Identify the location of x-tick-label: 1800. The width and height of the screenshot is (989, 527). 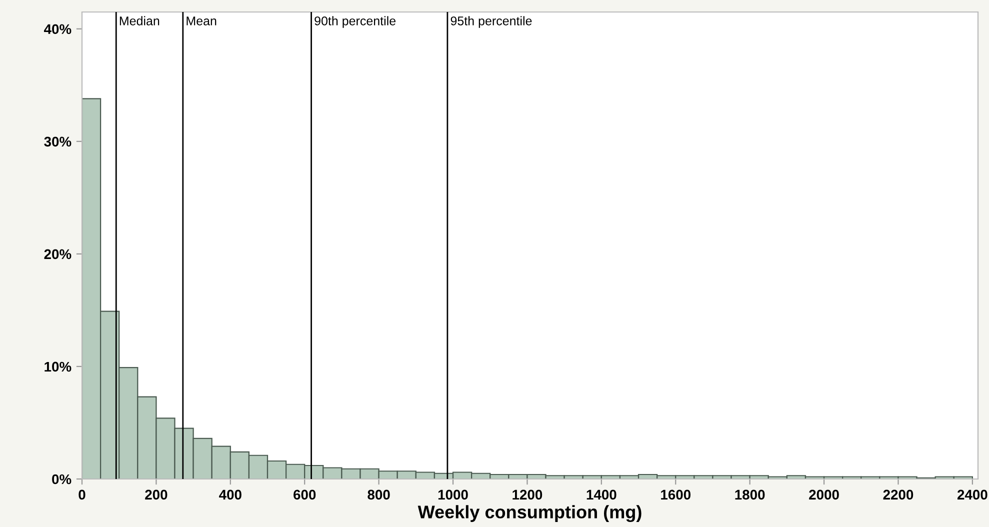
(750, 495).